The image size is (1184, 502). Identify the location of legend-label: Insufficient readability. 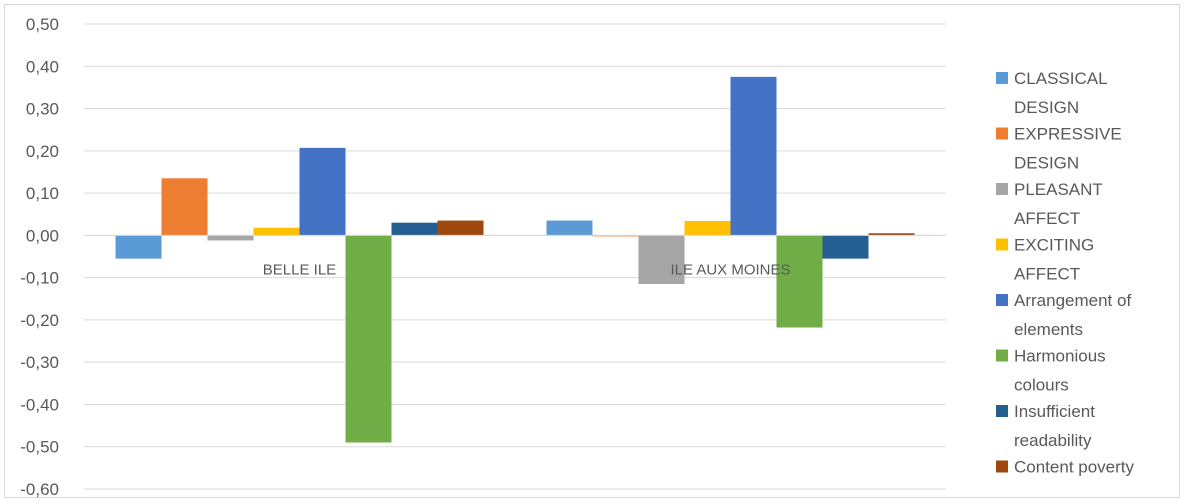
(1054, 426).